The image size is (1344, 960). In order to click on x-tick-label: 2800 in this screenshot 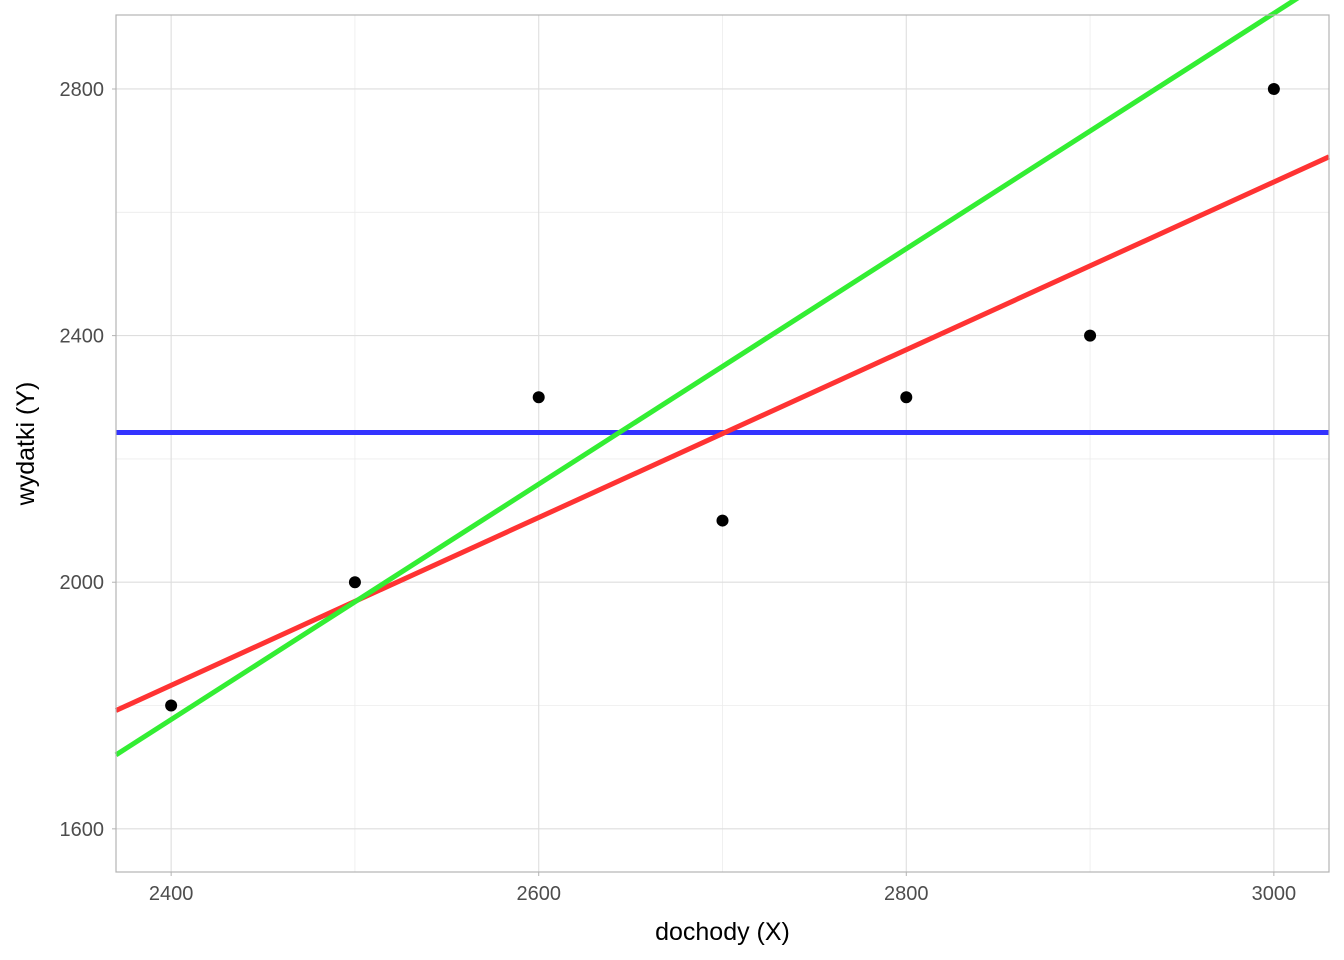, I will do `click(906, 894)`.